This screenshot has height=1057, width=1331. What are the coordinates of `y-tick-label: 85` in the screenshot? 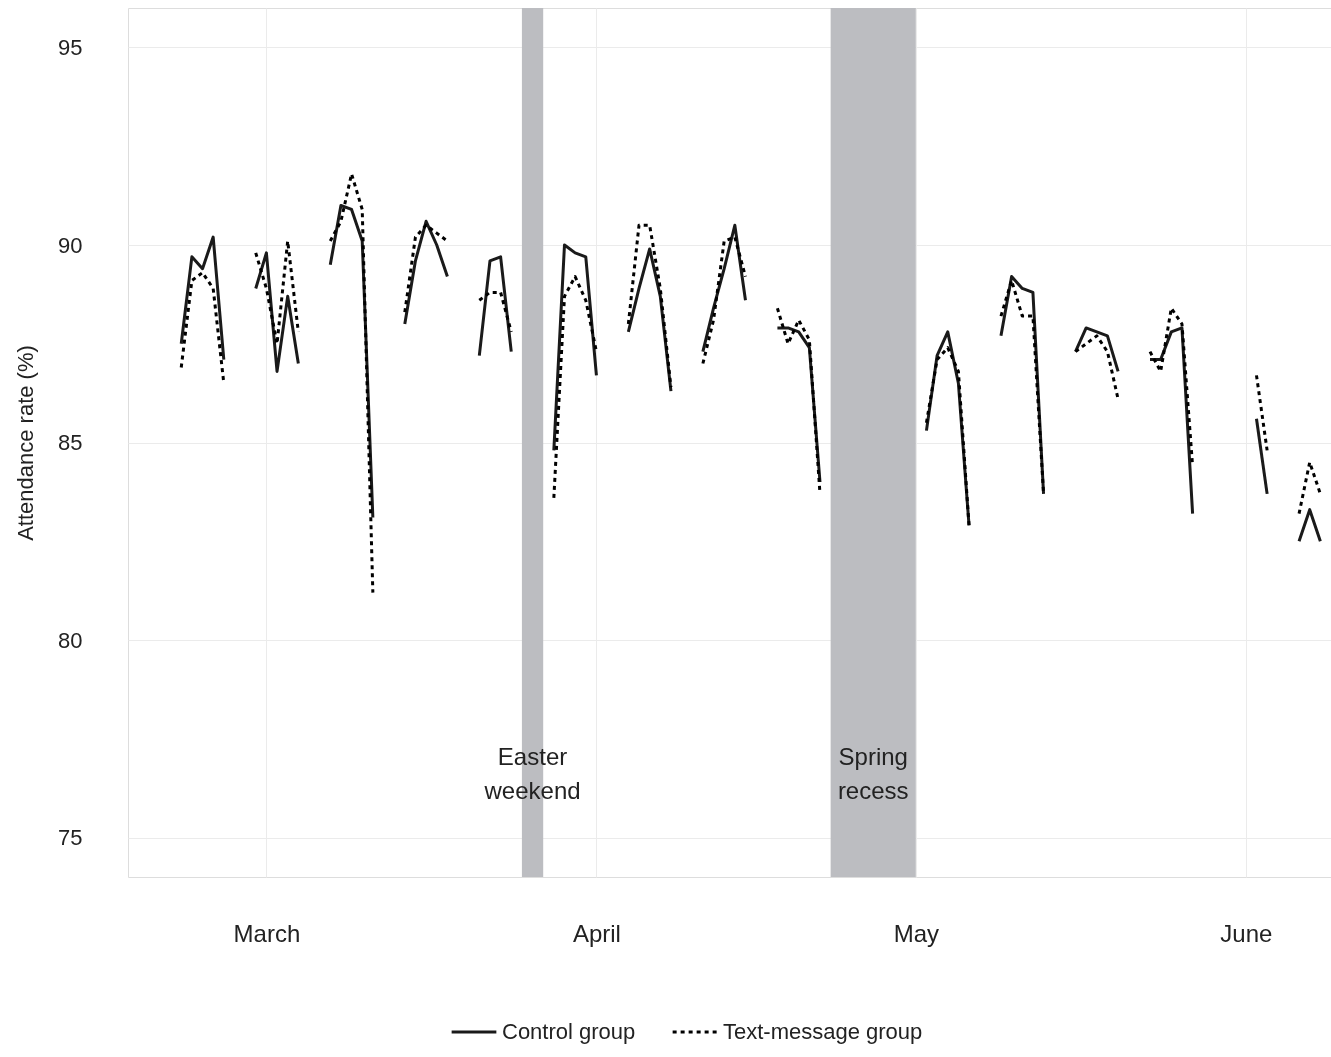 It's located at (70, 442).